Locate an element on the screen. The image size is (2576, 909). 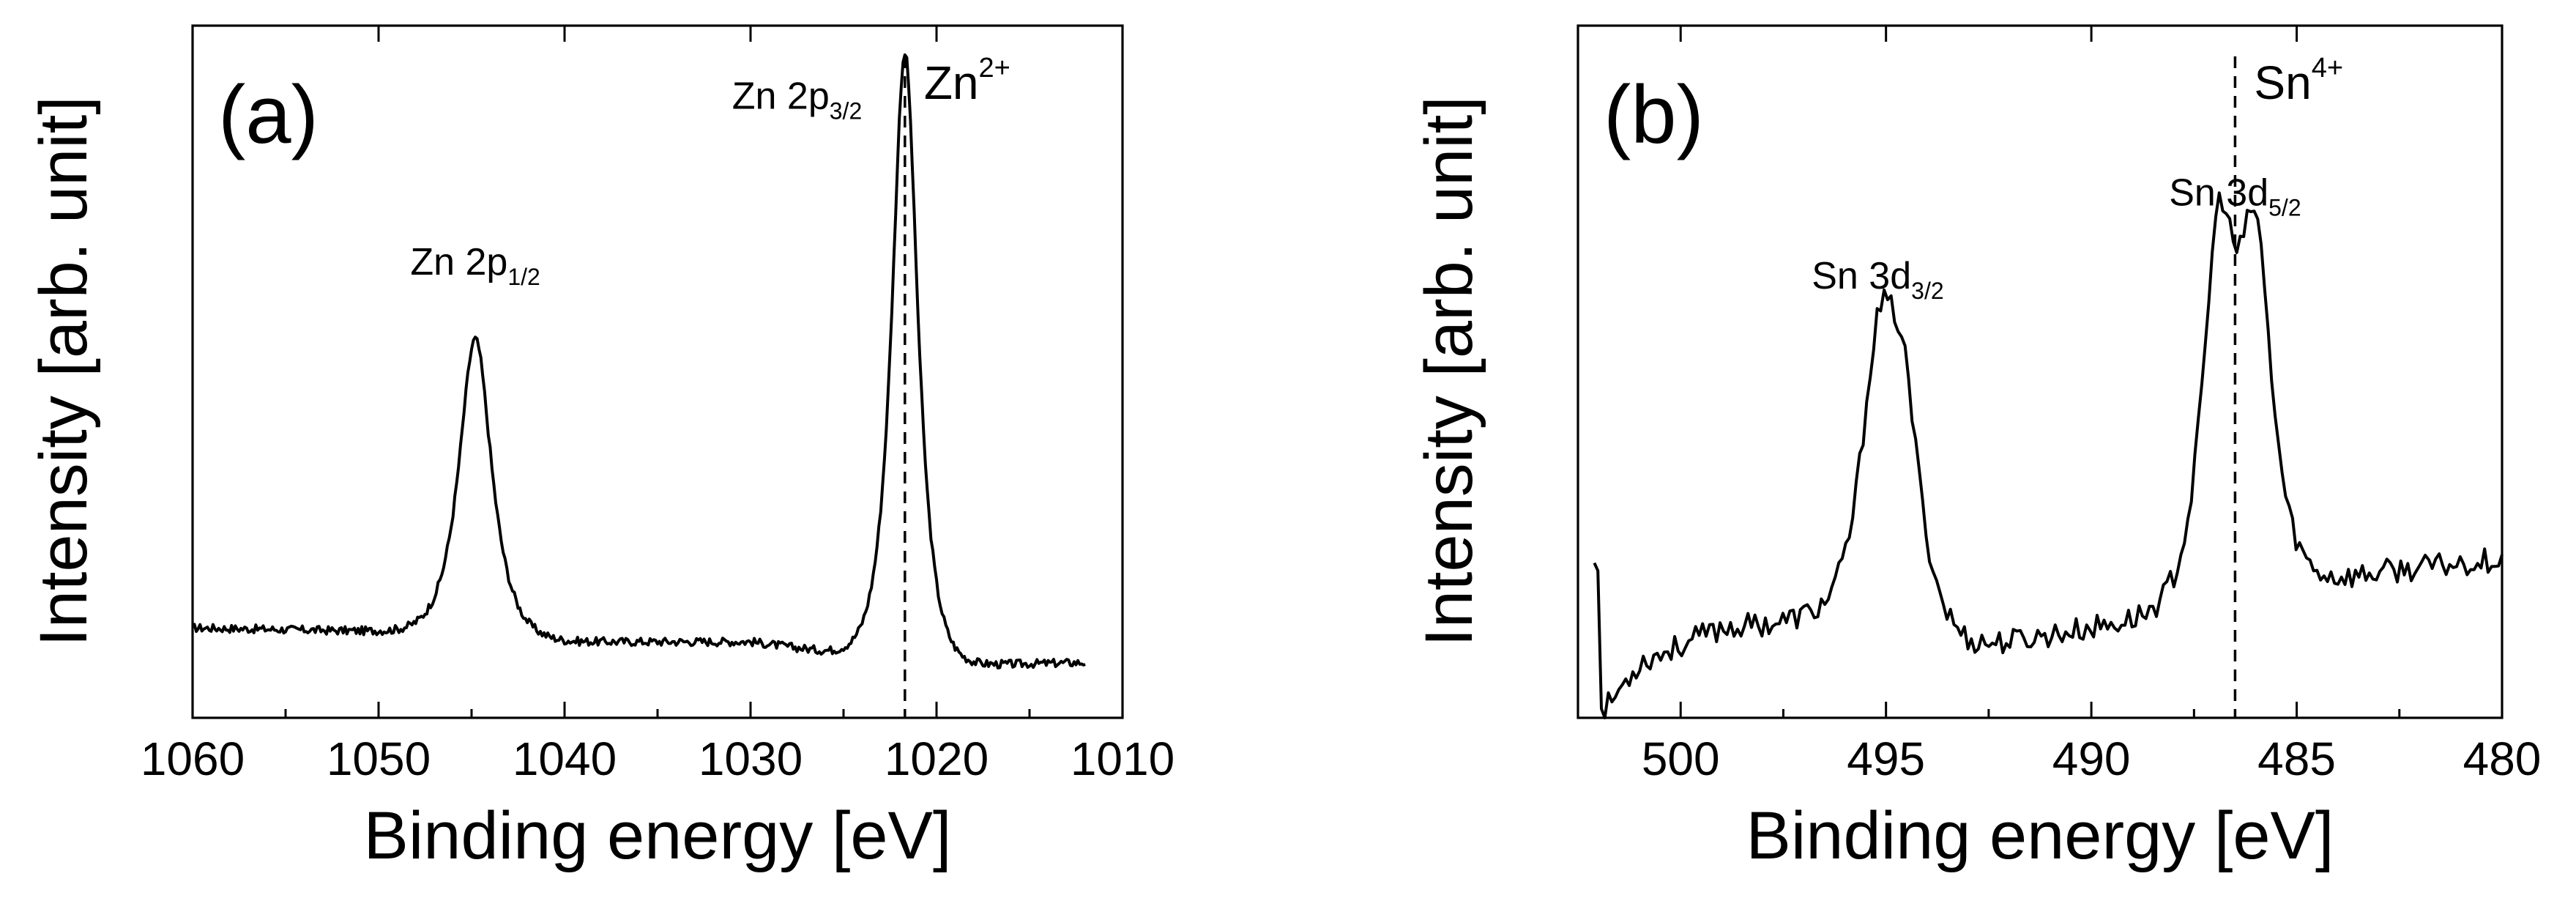
ion-symbol: Sn4+ is located at coordinates (2298, 81).